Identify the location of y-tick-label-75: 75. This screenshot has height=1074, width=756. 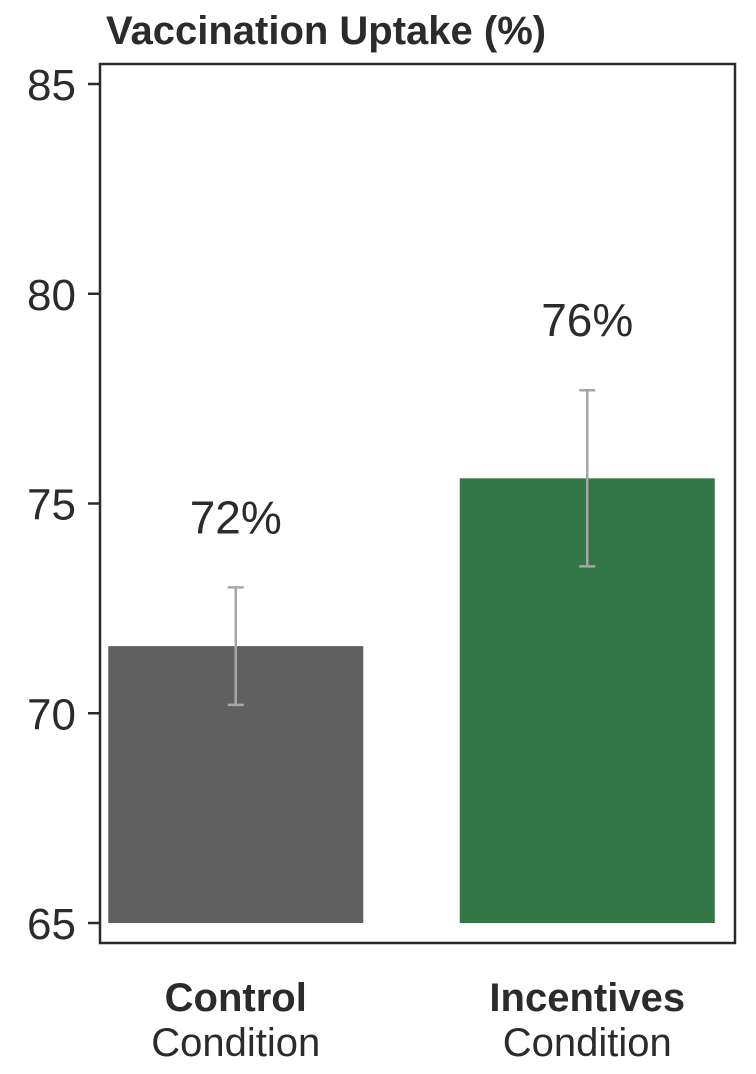
(51, 505).